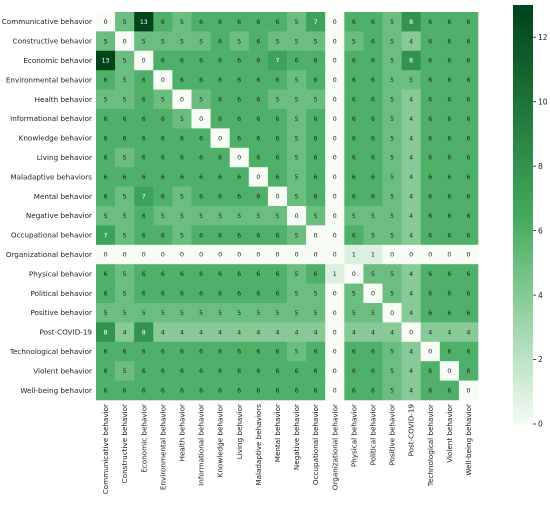  I want to click on row-label: Health behavior, so click(63, 99).